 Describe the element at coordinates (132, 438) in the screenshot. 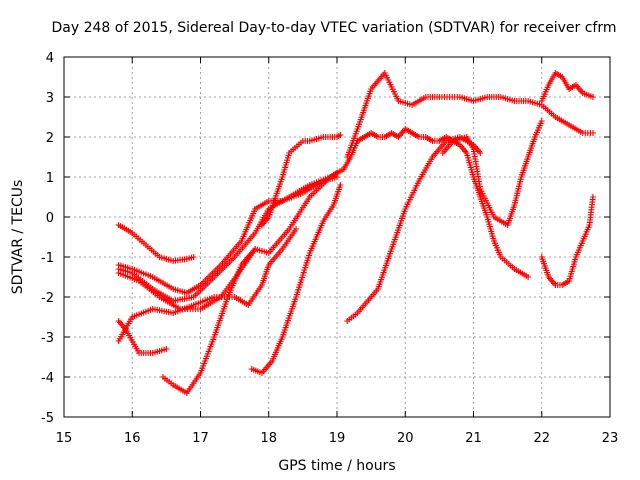

I see `x-tick-label: 16` at that location.